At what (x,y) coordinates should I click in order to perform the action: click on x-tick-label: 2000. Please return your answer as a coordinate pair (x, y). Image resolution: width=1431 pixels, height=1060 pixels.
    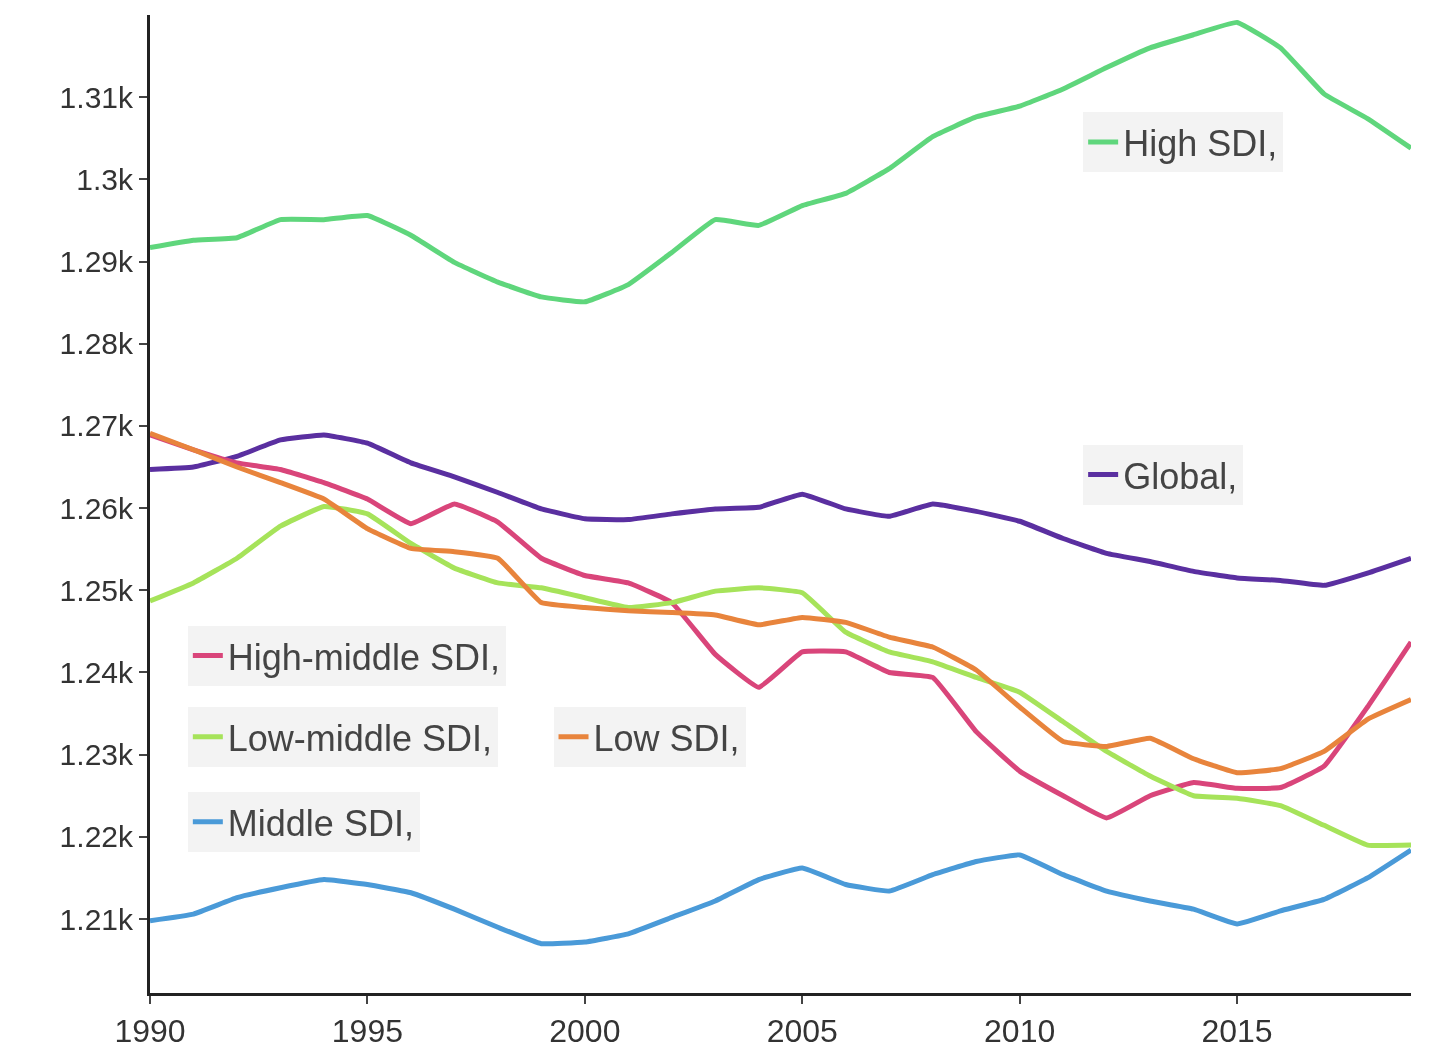
    Looking at the image, I should click on (585, 1031).